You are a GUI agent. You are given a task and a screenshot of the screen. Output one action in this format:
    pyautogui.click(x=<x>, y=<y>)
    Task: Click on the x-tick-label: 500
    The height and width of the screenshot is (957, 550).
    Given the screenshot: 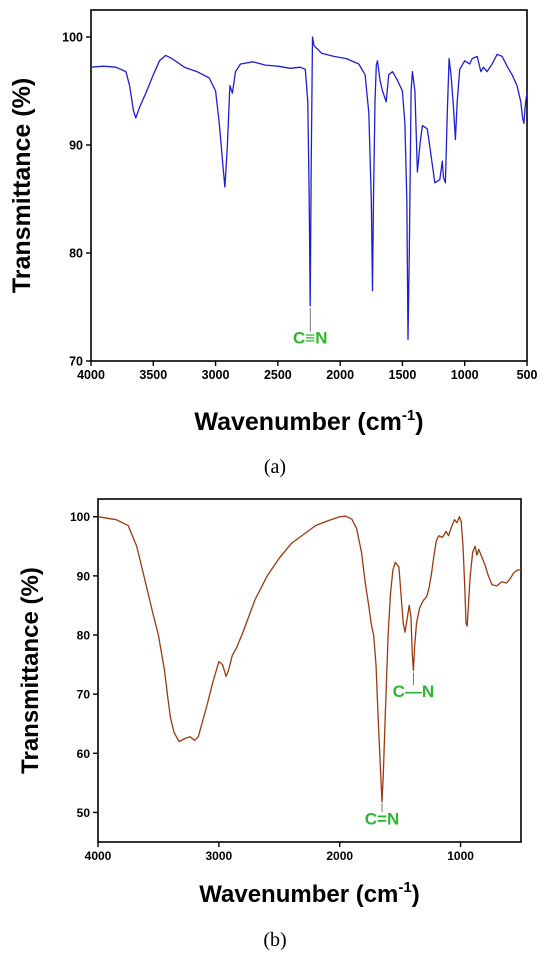 What is the action you would take?
    pyautogui.click(x=527, y=375)
    